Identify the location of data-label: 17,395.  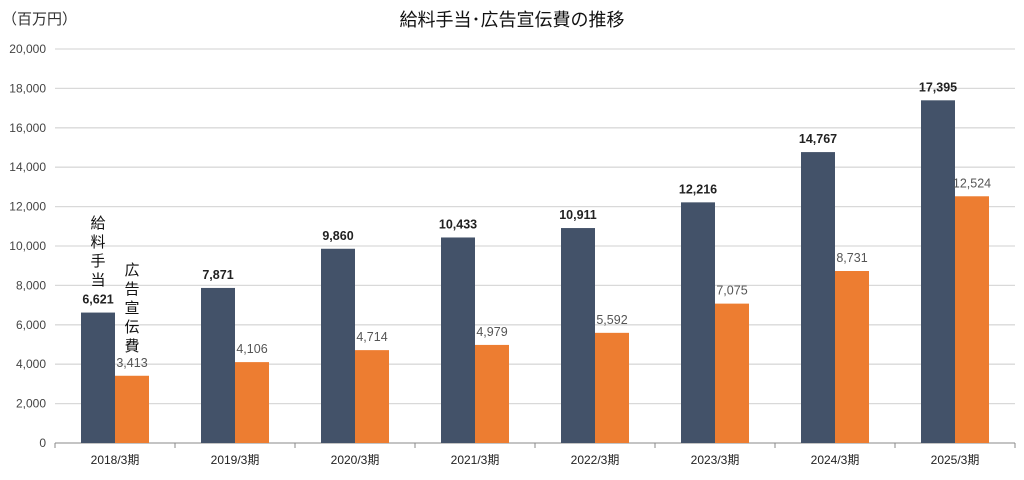
(938, 87).